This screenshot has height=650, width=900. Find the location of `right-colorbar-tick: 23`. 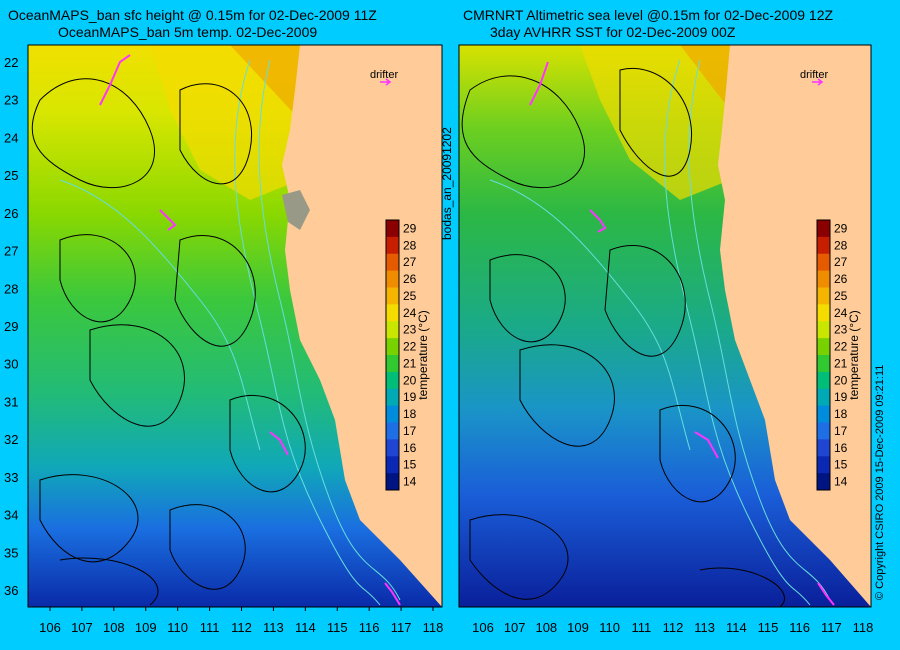

right-colorbar-tick: 23 is located at coordinates (841, 330).